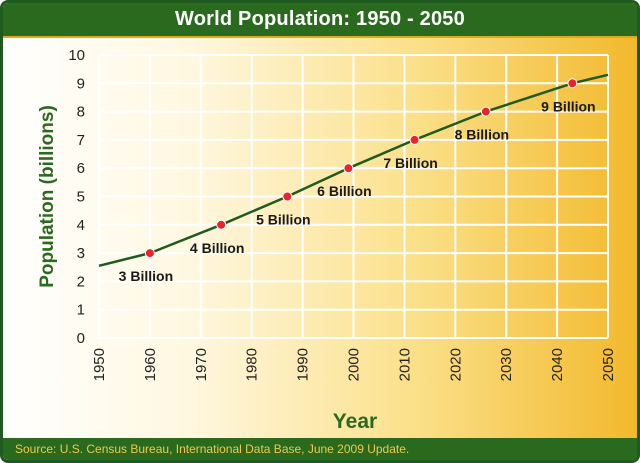 Image resolution: width=640 pixels, height=463 pixels. What do you see at coordinates (404, 364) in the screenshot?
I see `x-tick-label: 2010` at bounding box center [404, 364].